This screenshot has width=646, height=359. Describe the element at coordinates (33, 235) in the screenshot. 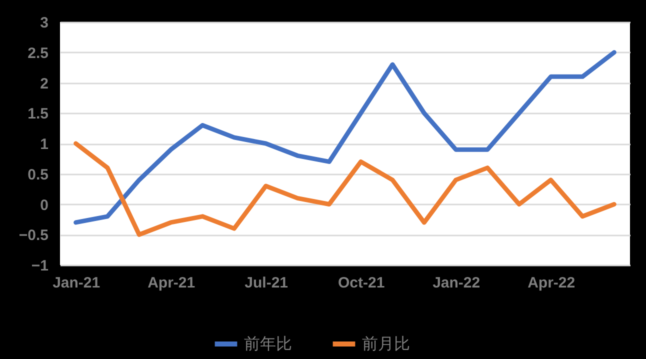

I see `y-tick-label: −0.5` at that location.